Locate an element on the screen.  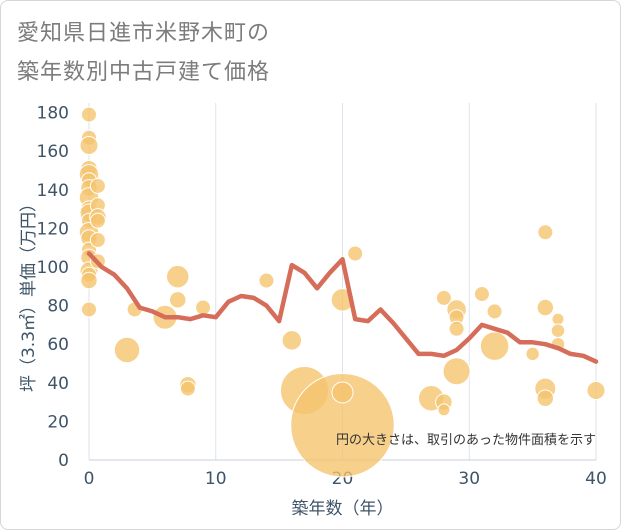
chart-title-line-2: 築年数別中古戸建て価格 is located at coordinates (144, 72).